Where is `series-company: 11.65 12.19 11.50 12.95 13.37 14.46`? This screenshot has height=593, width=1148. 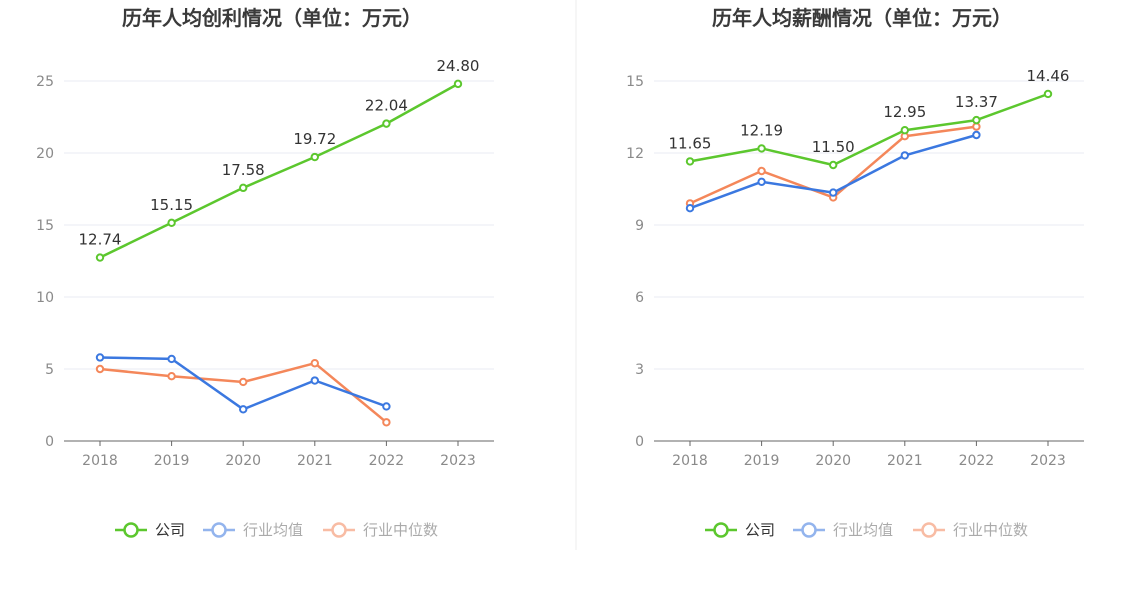 series-company: 11.65 12.19 11.50 12.95 13.37 14.46 is located at coordinates (869, 118).